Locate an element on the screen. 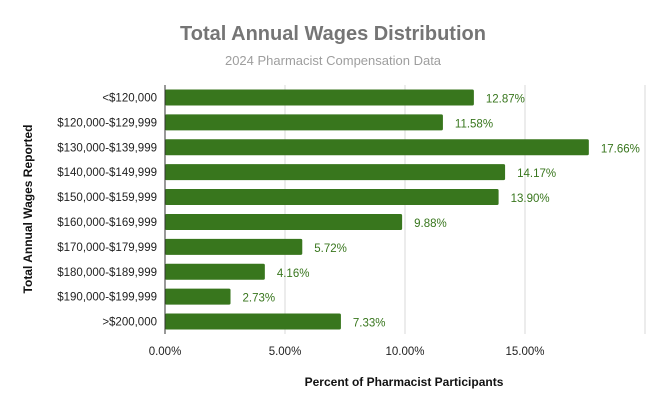 The width and height of the screenshot is (666, 411). data-label: 2.73% is located at coordinates (259, 299).